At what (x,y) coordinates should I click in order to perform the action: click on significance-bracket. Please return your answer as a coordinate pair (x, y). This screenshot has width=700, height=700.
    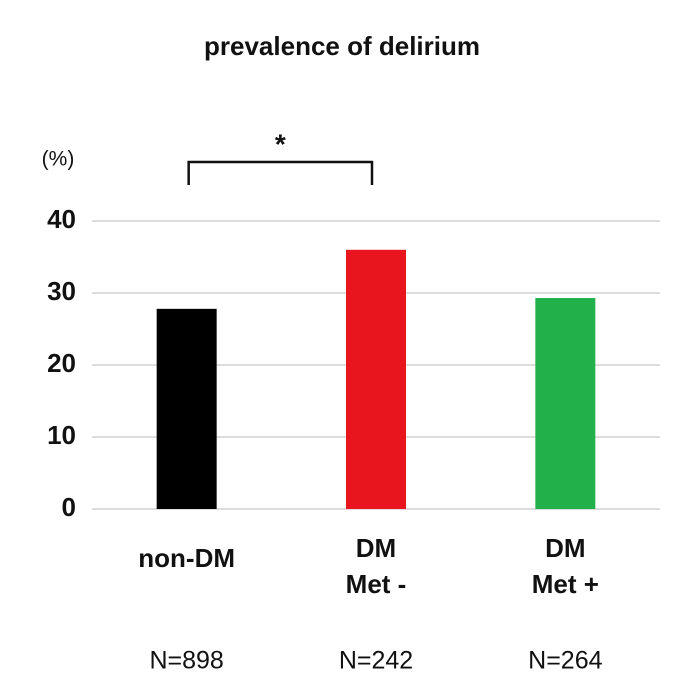
    Looking at the image, I should click on (280, 172).